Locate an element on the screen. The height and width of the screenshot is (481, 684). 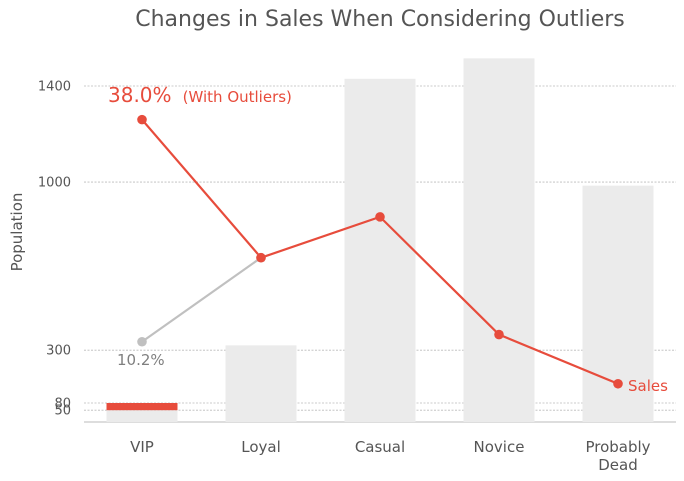
point-sales-casual is located at coordinates (380, 217).